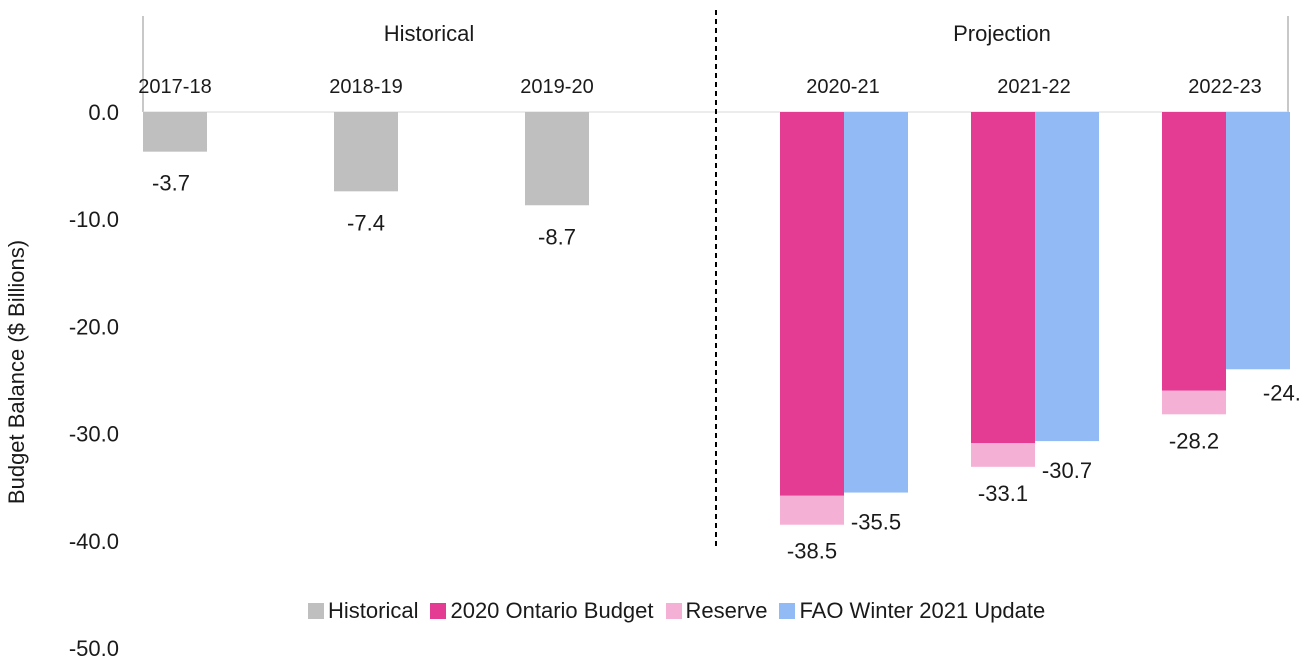 The image size is (1300, 672). Describe the element at coordinates (1067, 470) in the screenshot. I see `data-label-fao: -30.7` at that location.